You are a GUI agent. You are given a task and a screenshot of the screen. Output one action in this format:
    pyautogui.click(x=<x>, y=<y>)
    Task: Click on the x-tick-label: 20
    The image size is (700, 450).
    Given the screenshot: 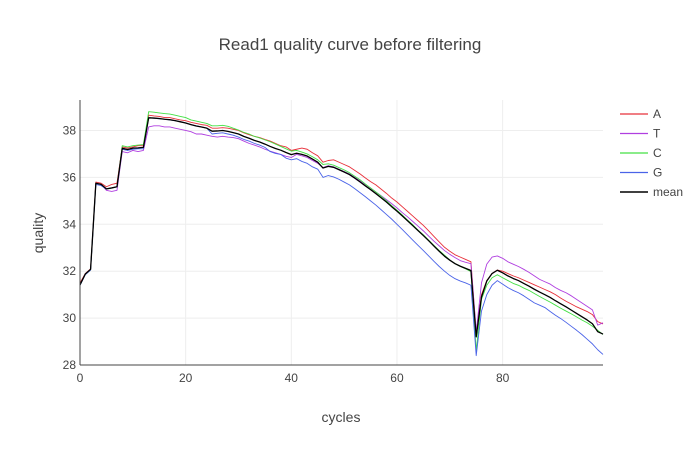 What is the action you would take?
    pyautogui.click(x=186, y=378)
    